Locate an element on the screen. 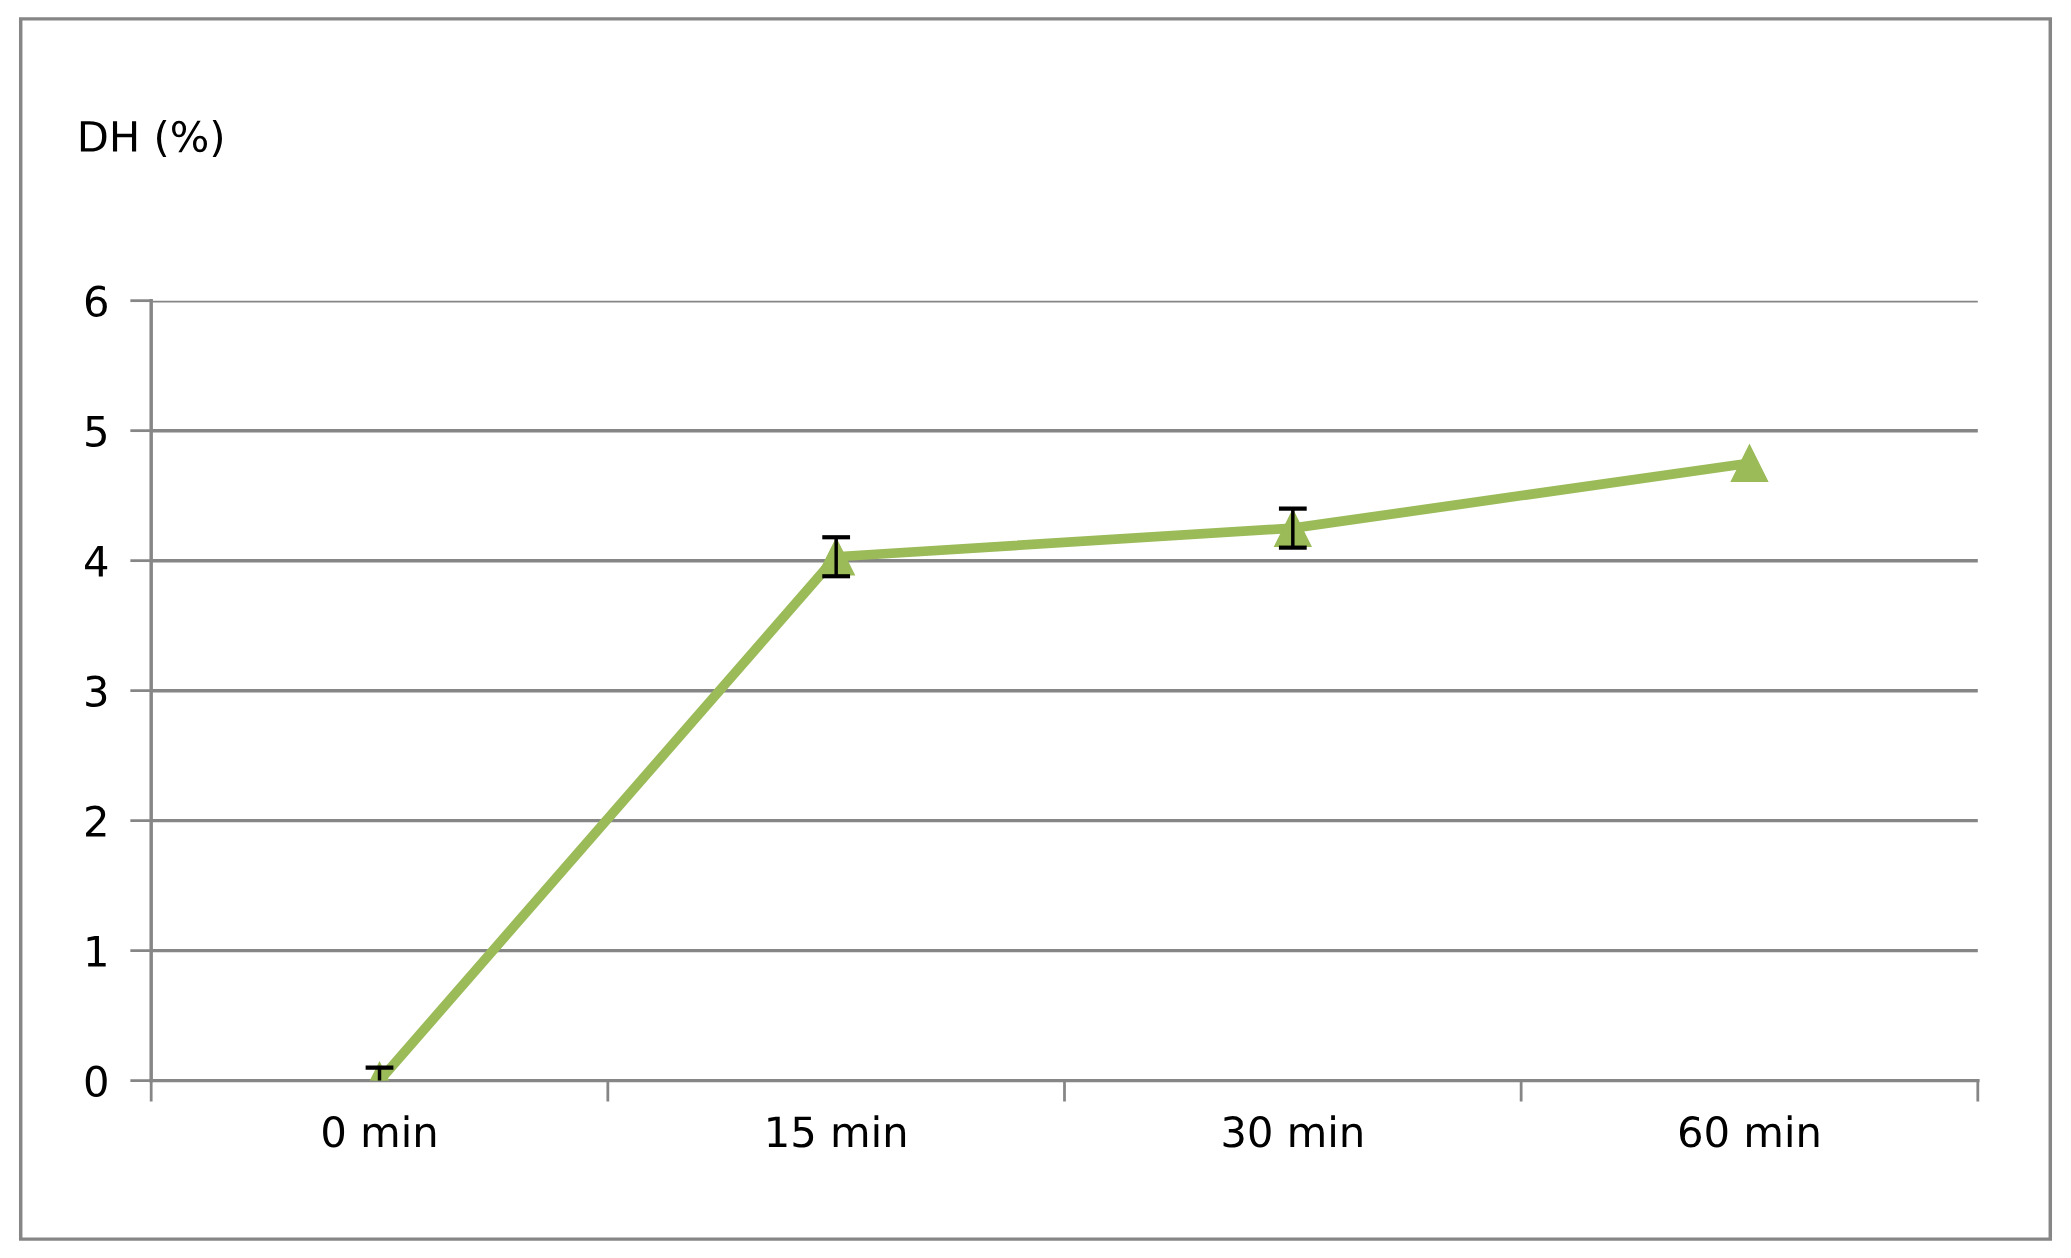 The width and height of the screenshot is (2071, 1258). x-tick-label: 0 min is located at coordinates (379, 1131).